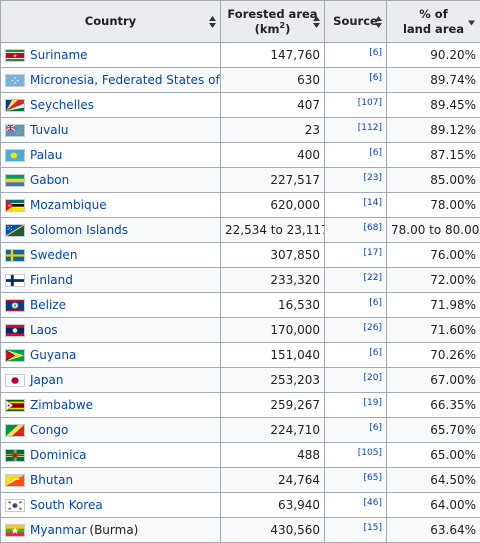  I want to click on percent-land-cell: 64.00%, so click(433, 505).